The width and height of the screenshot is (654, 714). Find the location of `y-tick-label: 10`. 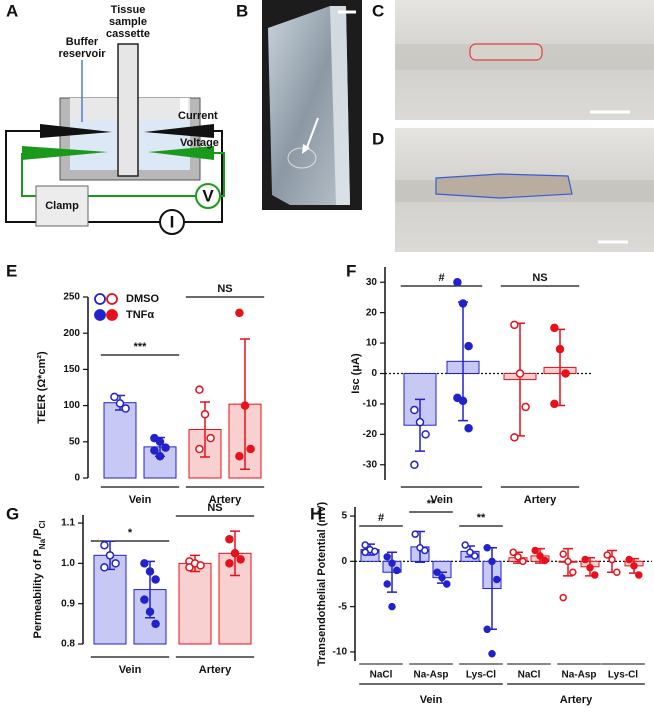

y-tick-label: 10 is located at coordinates (372, 343).